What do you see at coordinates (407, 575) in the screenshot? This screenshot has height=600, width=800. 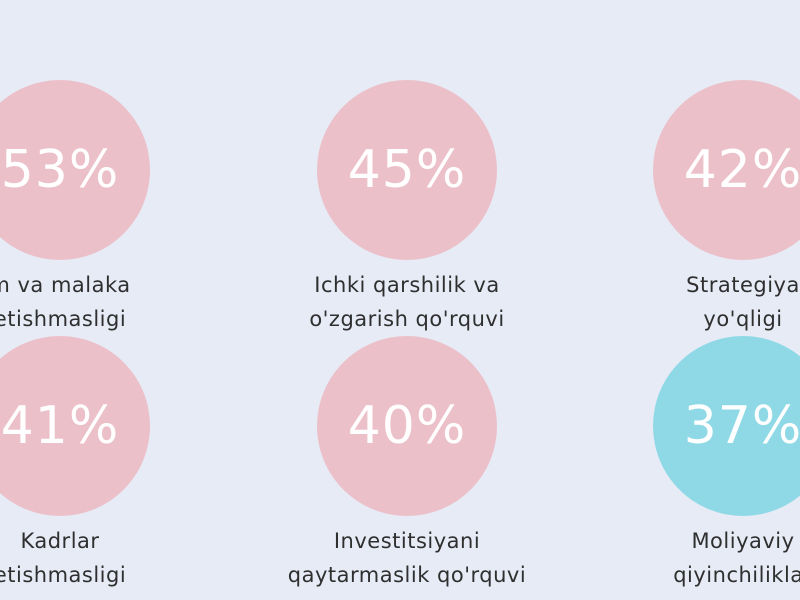 I see `stat-label-line-2: qaytarmaslik qo'rquvi` at bounding box center [407, 575].